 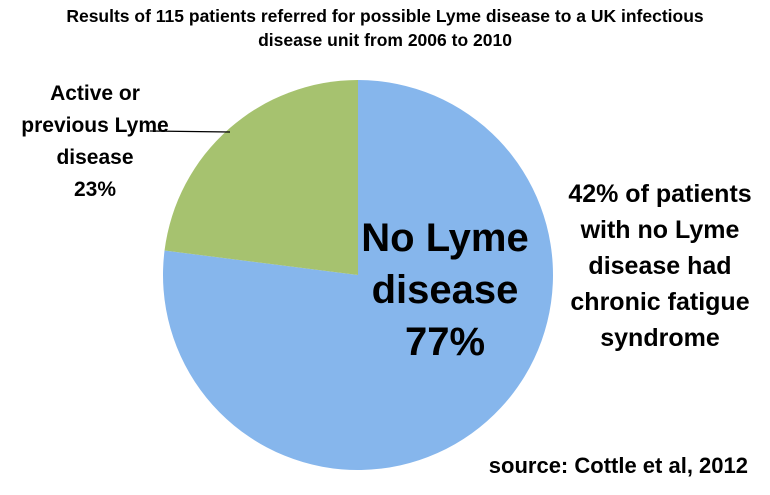 I want to click on slice-label: Active or previous Lyme disease 23%, so click(x=95, y=142).